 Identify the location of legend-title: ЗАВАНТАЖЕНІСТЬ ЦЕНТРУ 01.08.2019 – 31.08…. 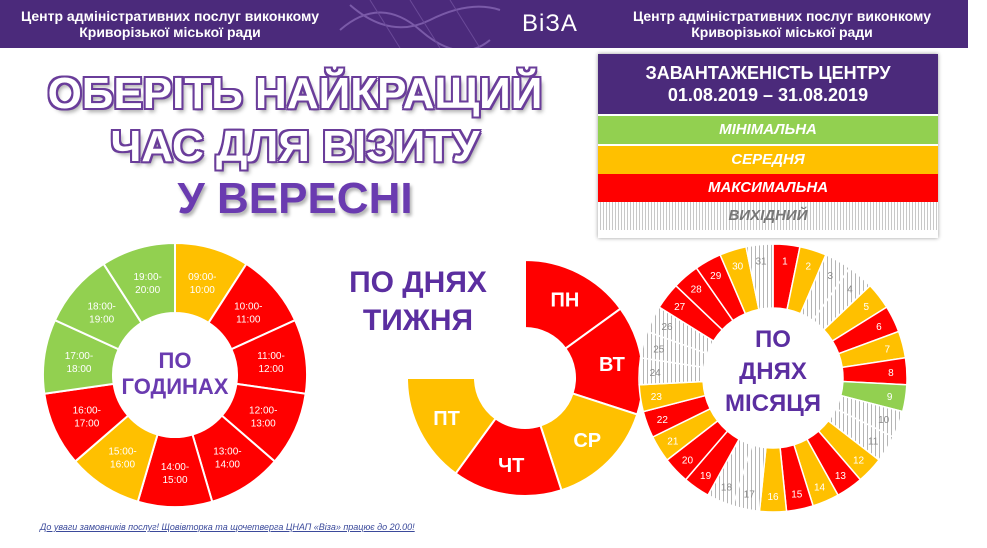
(768, 84).